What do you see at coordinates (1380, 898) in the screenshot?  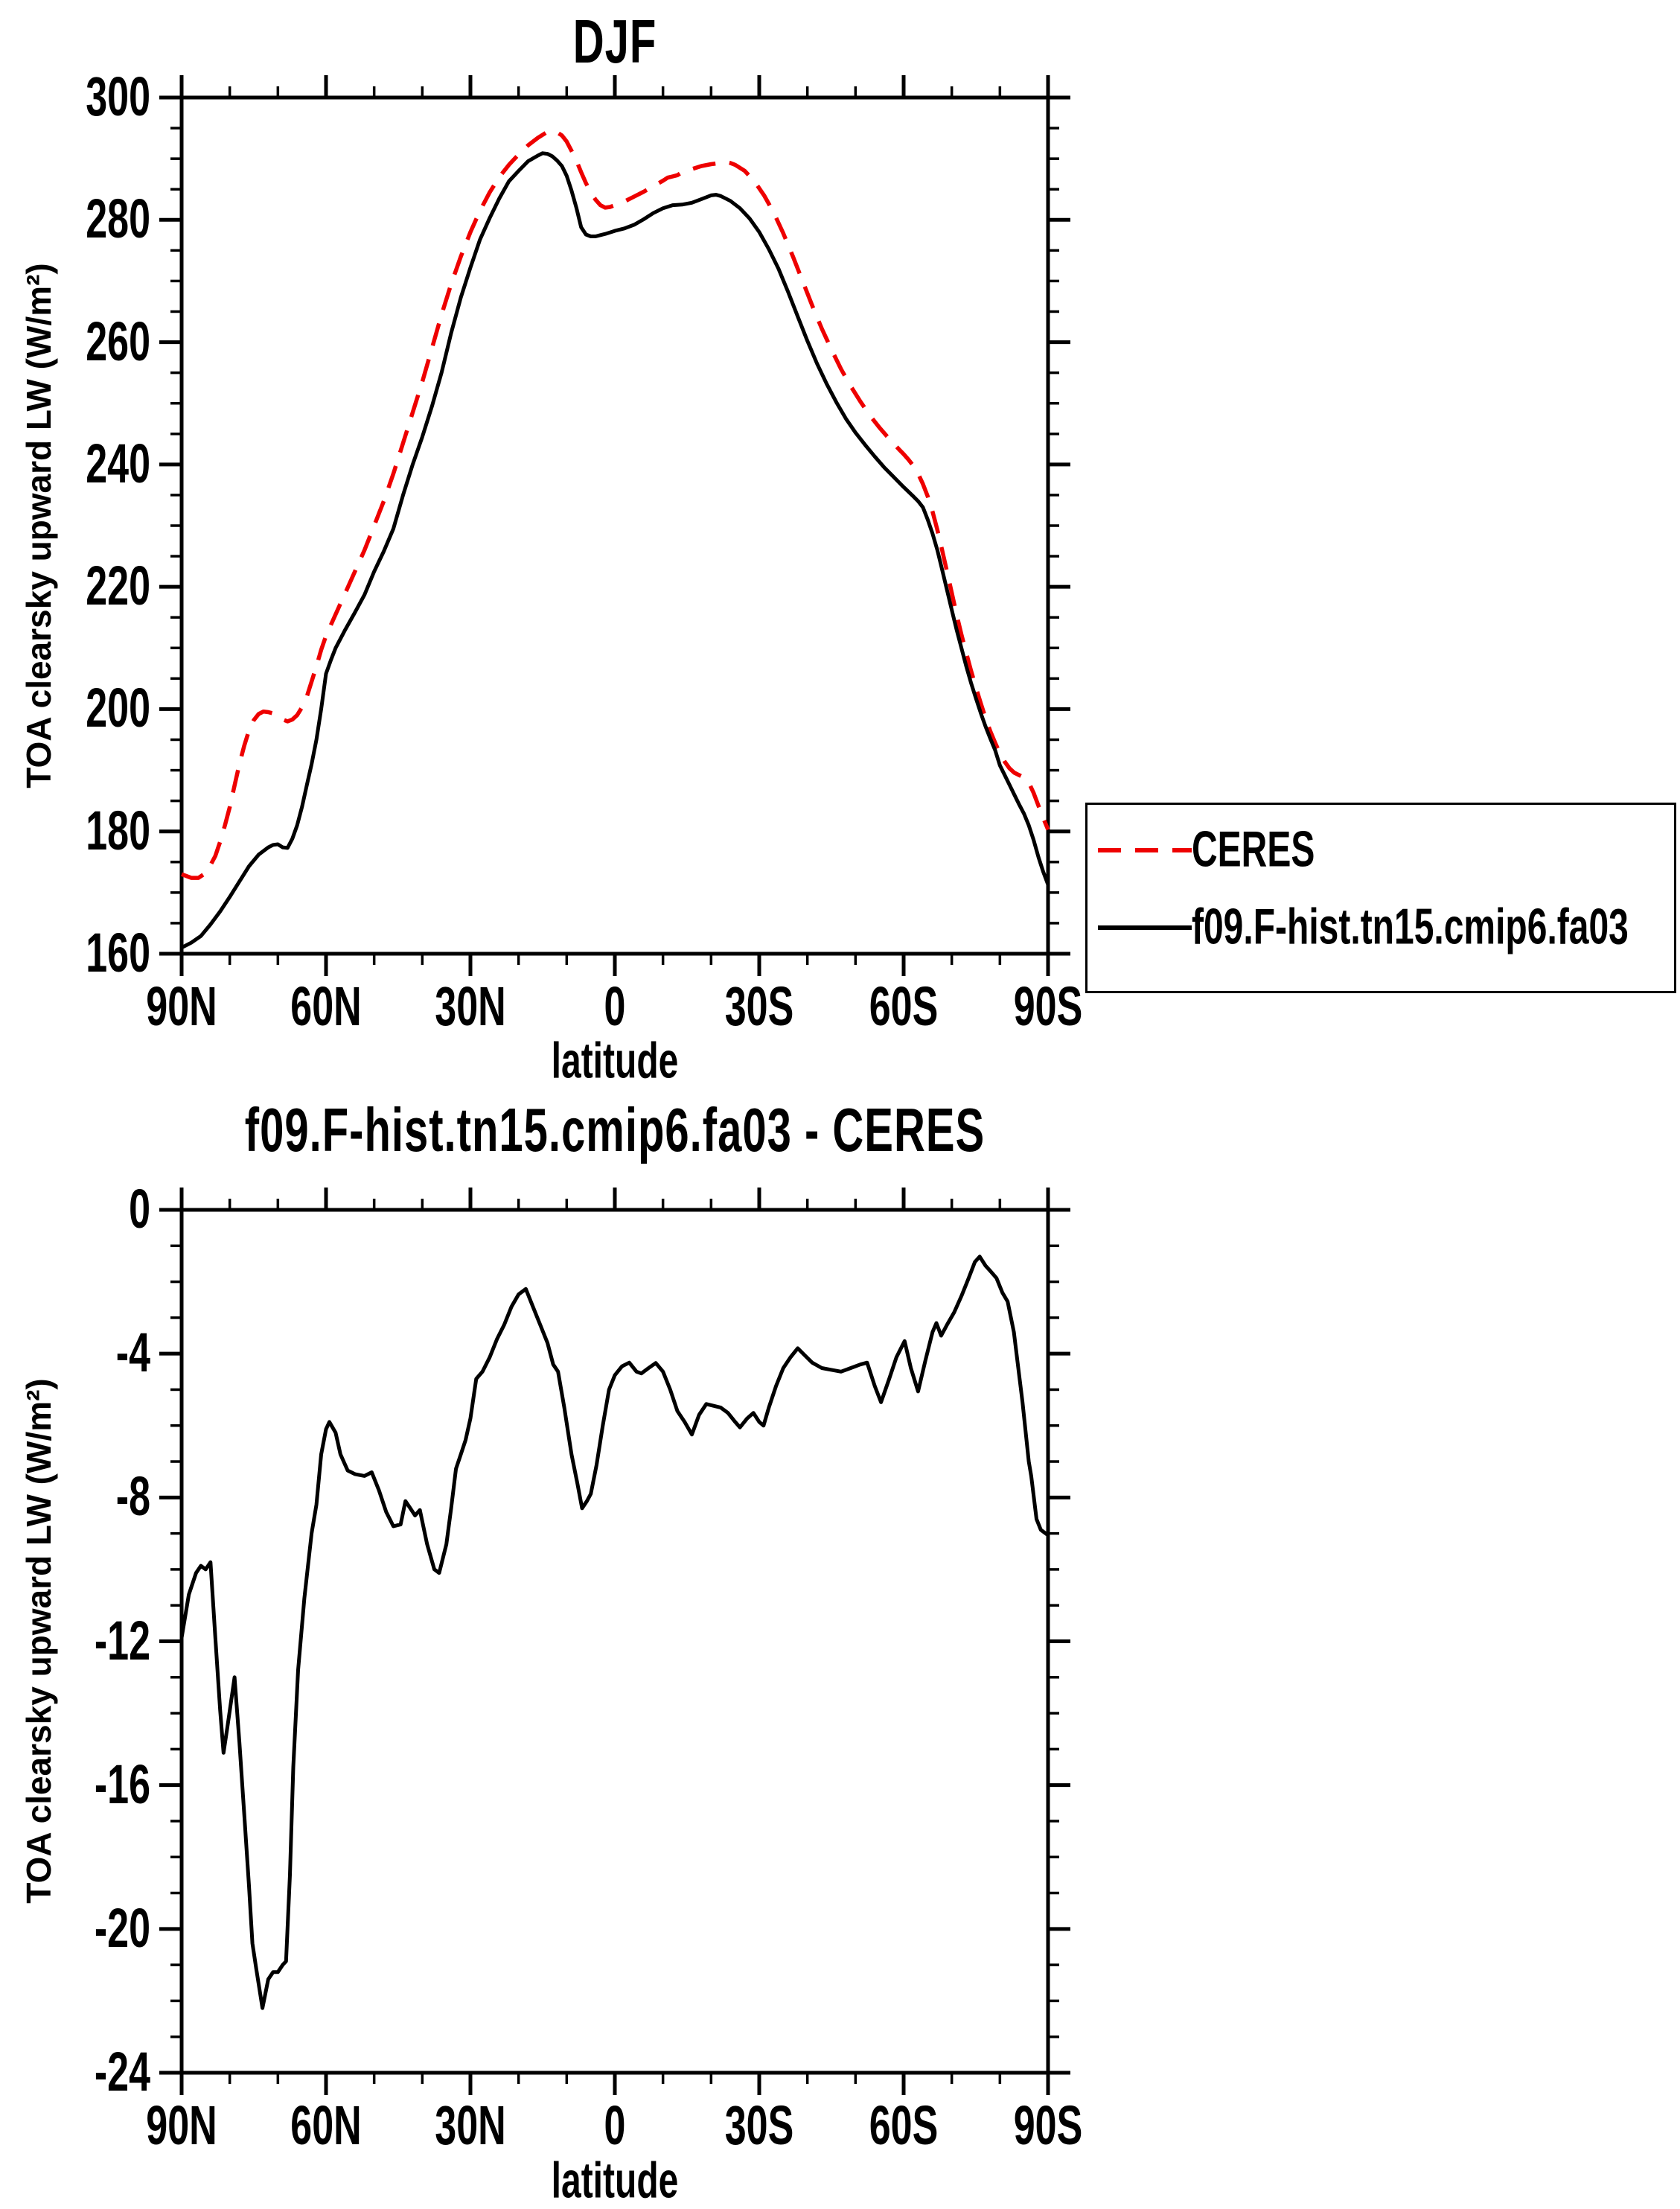 I see `legend: CERES f09.F-hist.tn15.cmip6.fa03` at bounding box center [1380, 898].